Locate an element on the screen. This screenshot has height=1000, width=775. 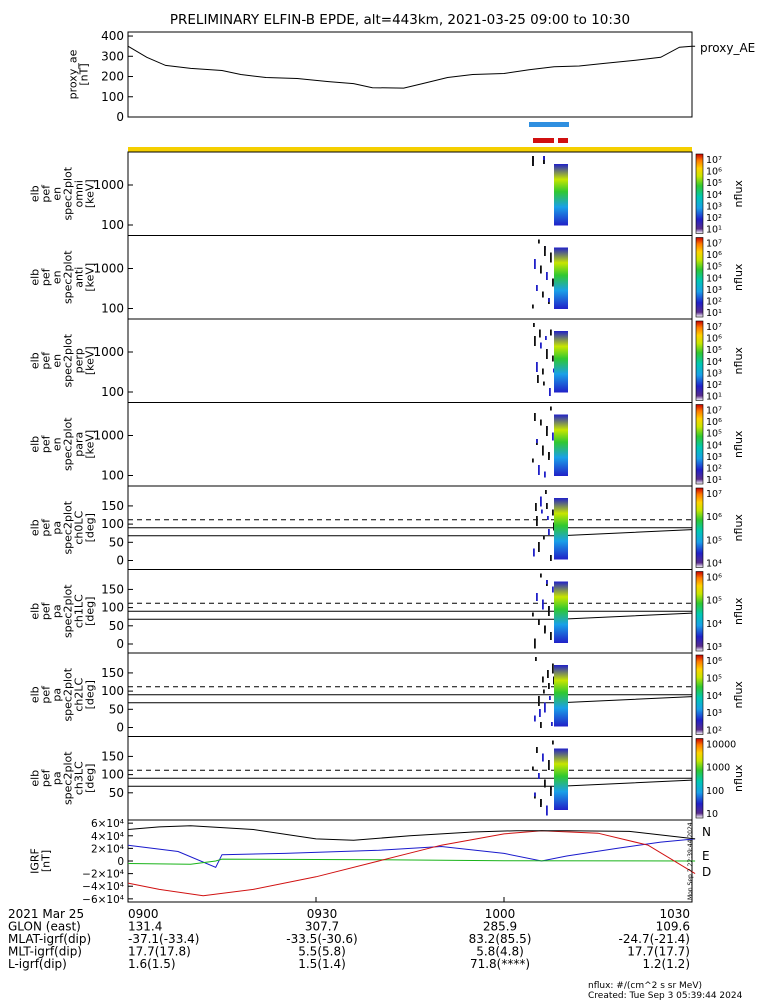
ae-legend: proxy_AE is located at coordinates (727, 48).